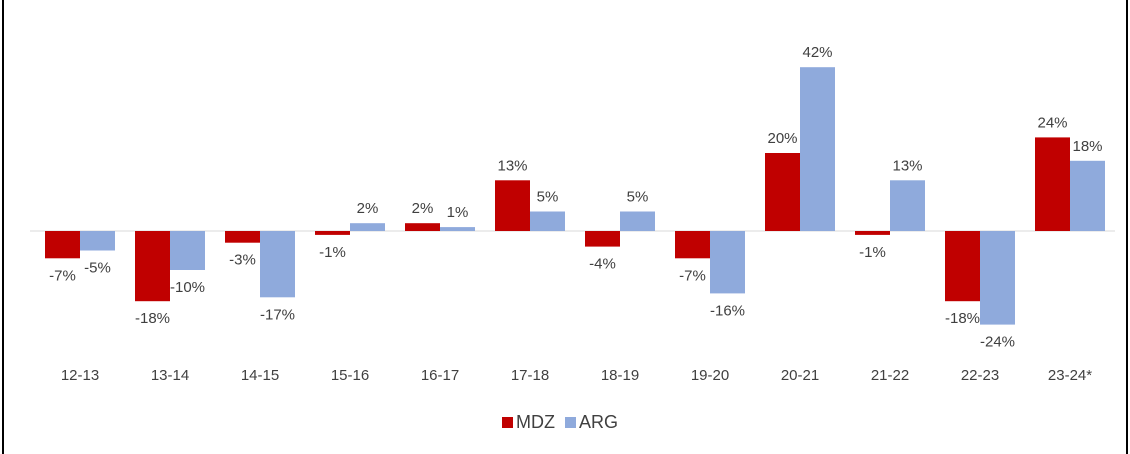  I want to click on x-tick-label: 17-18, so click(530, 375).